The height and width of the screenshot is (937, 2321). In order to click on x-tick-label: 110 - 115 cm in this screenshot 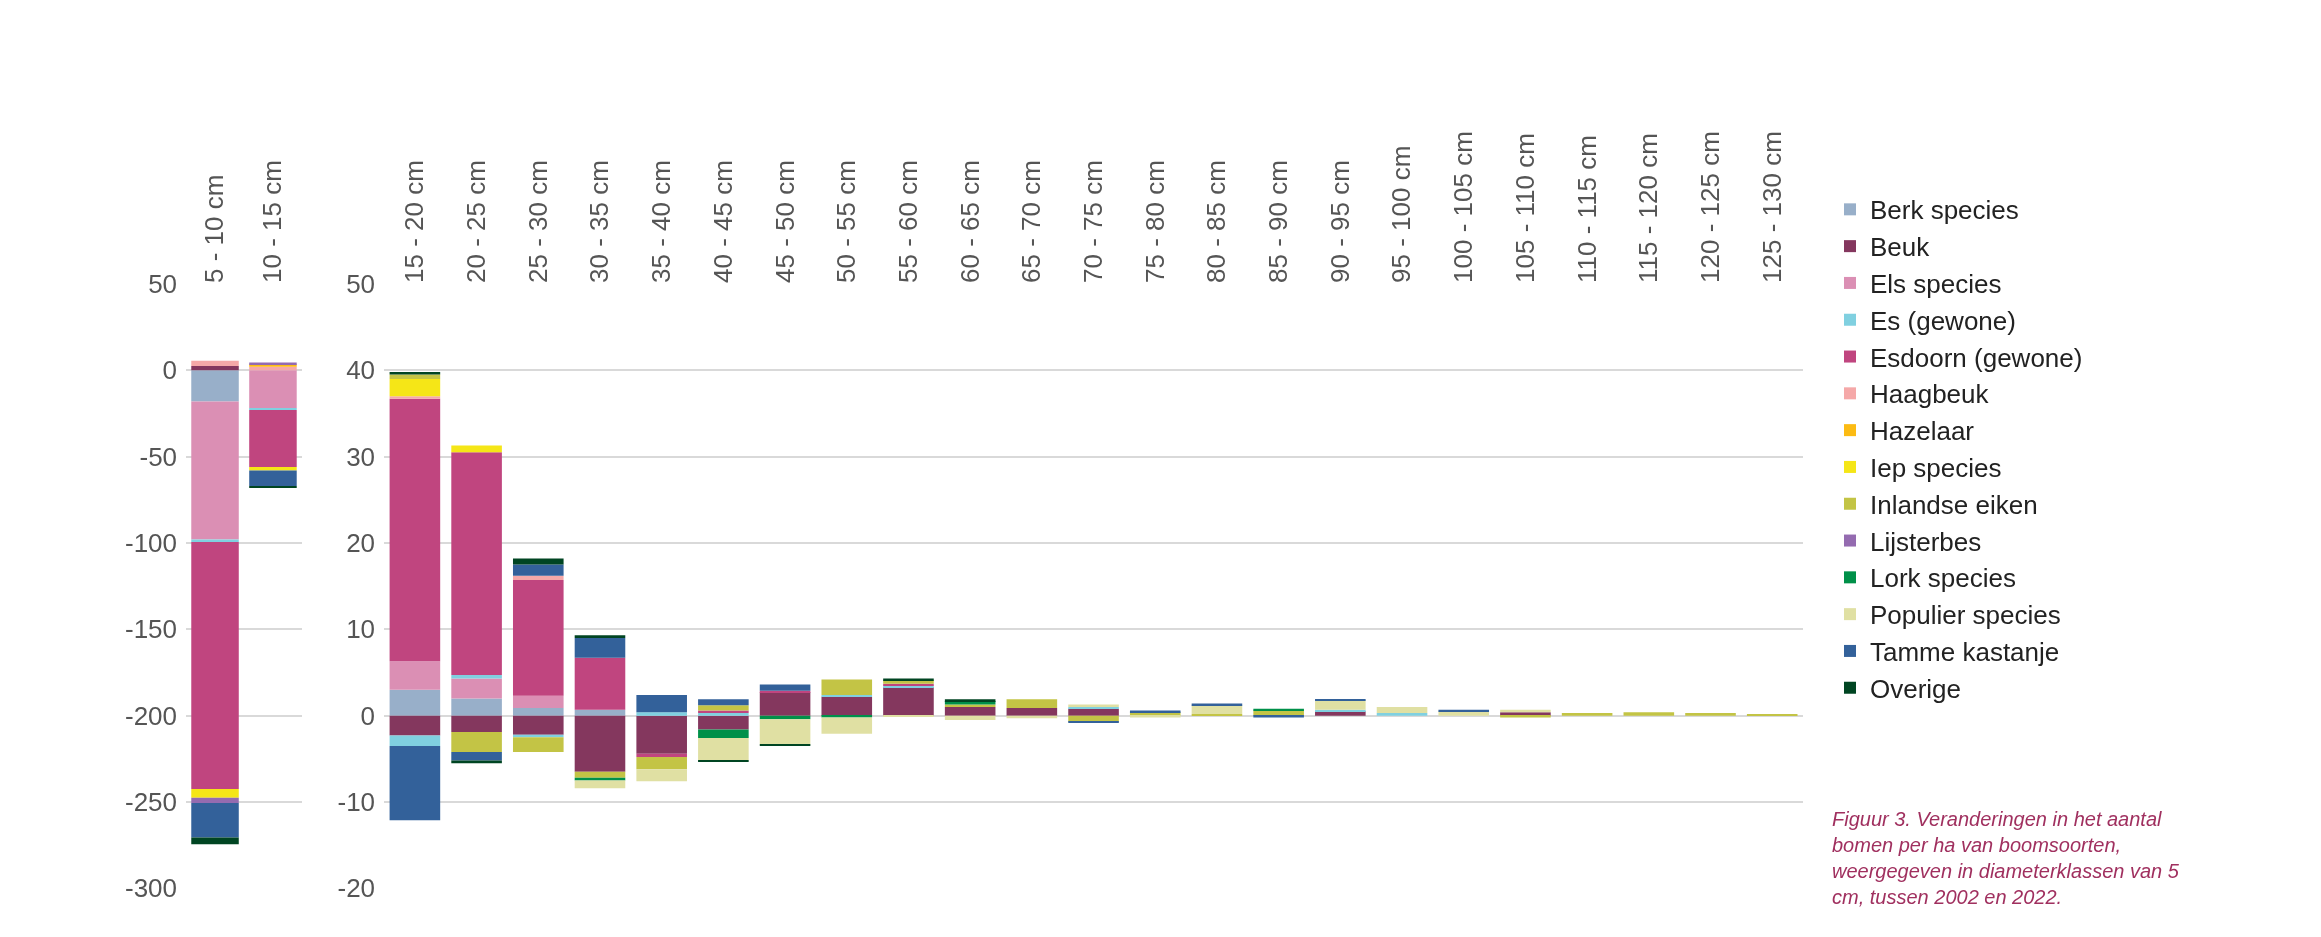, I will do `click(1586, 209)`.